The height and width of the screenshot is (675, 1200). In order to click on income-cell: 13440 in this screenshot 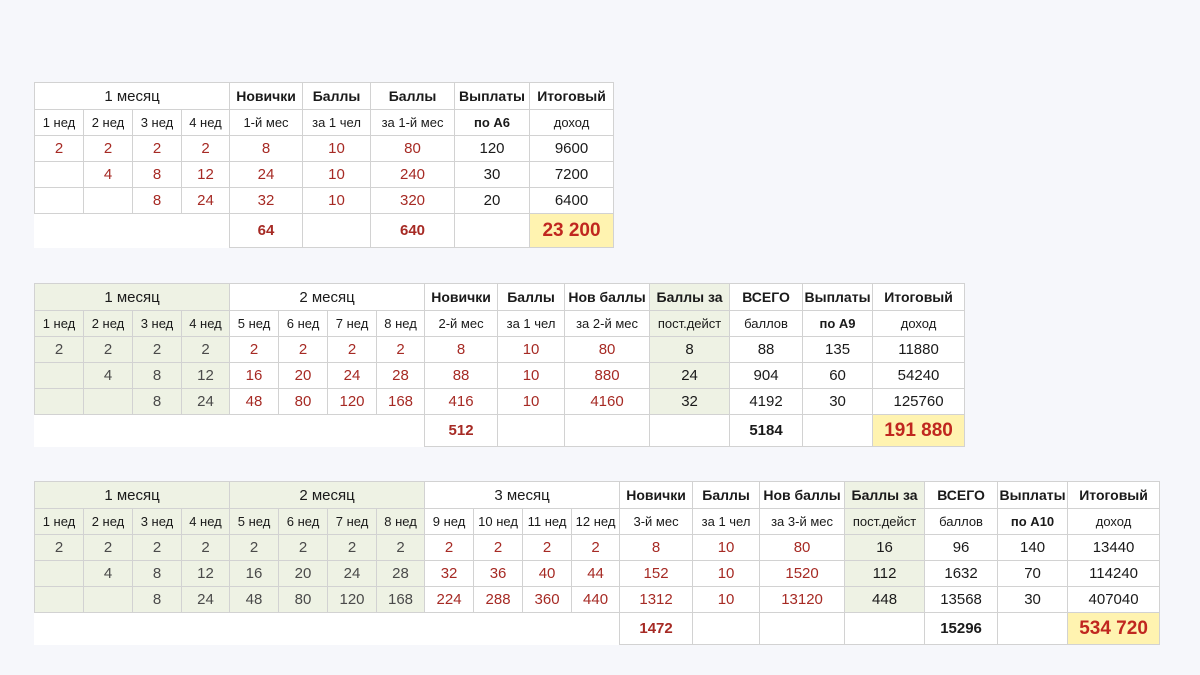, I will do `click(1114, 547)`.